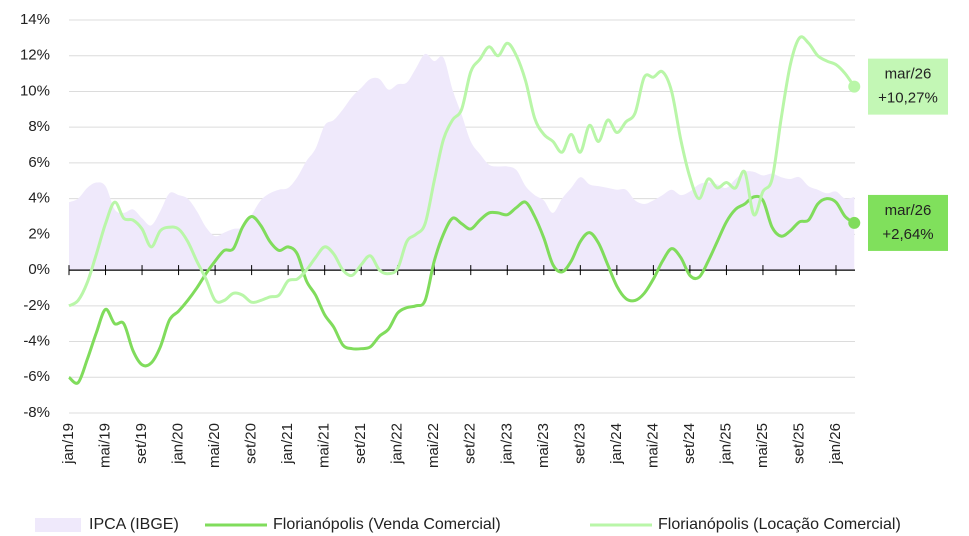  What do you see at coordinates (214, 445) in the screenshot?
I see `x-tick-label: mai/20` at bounding box center [214, 445].